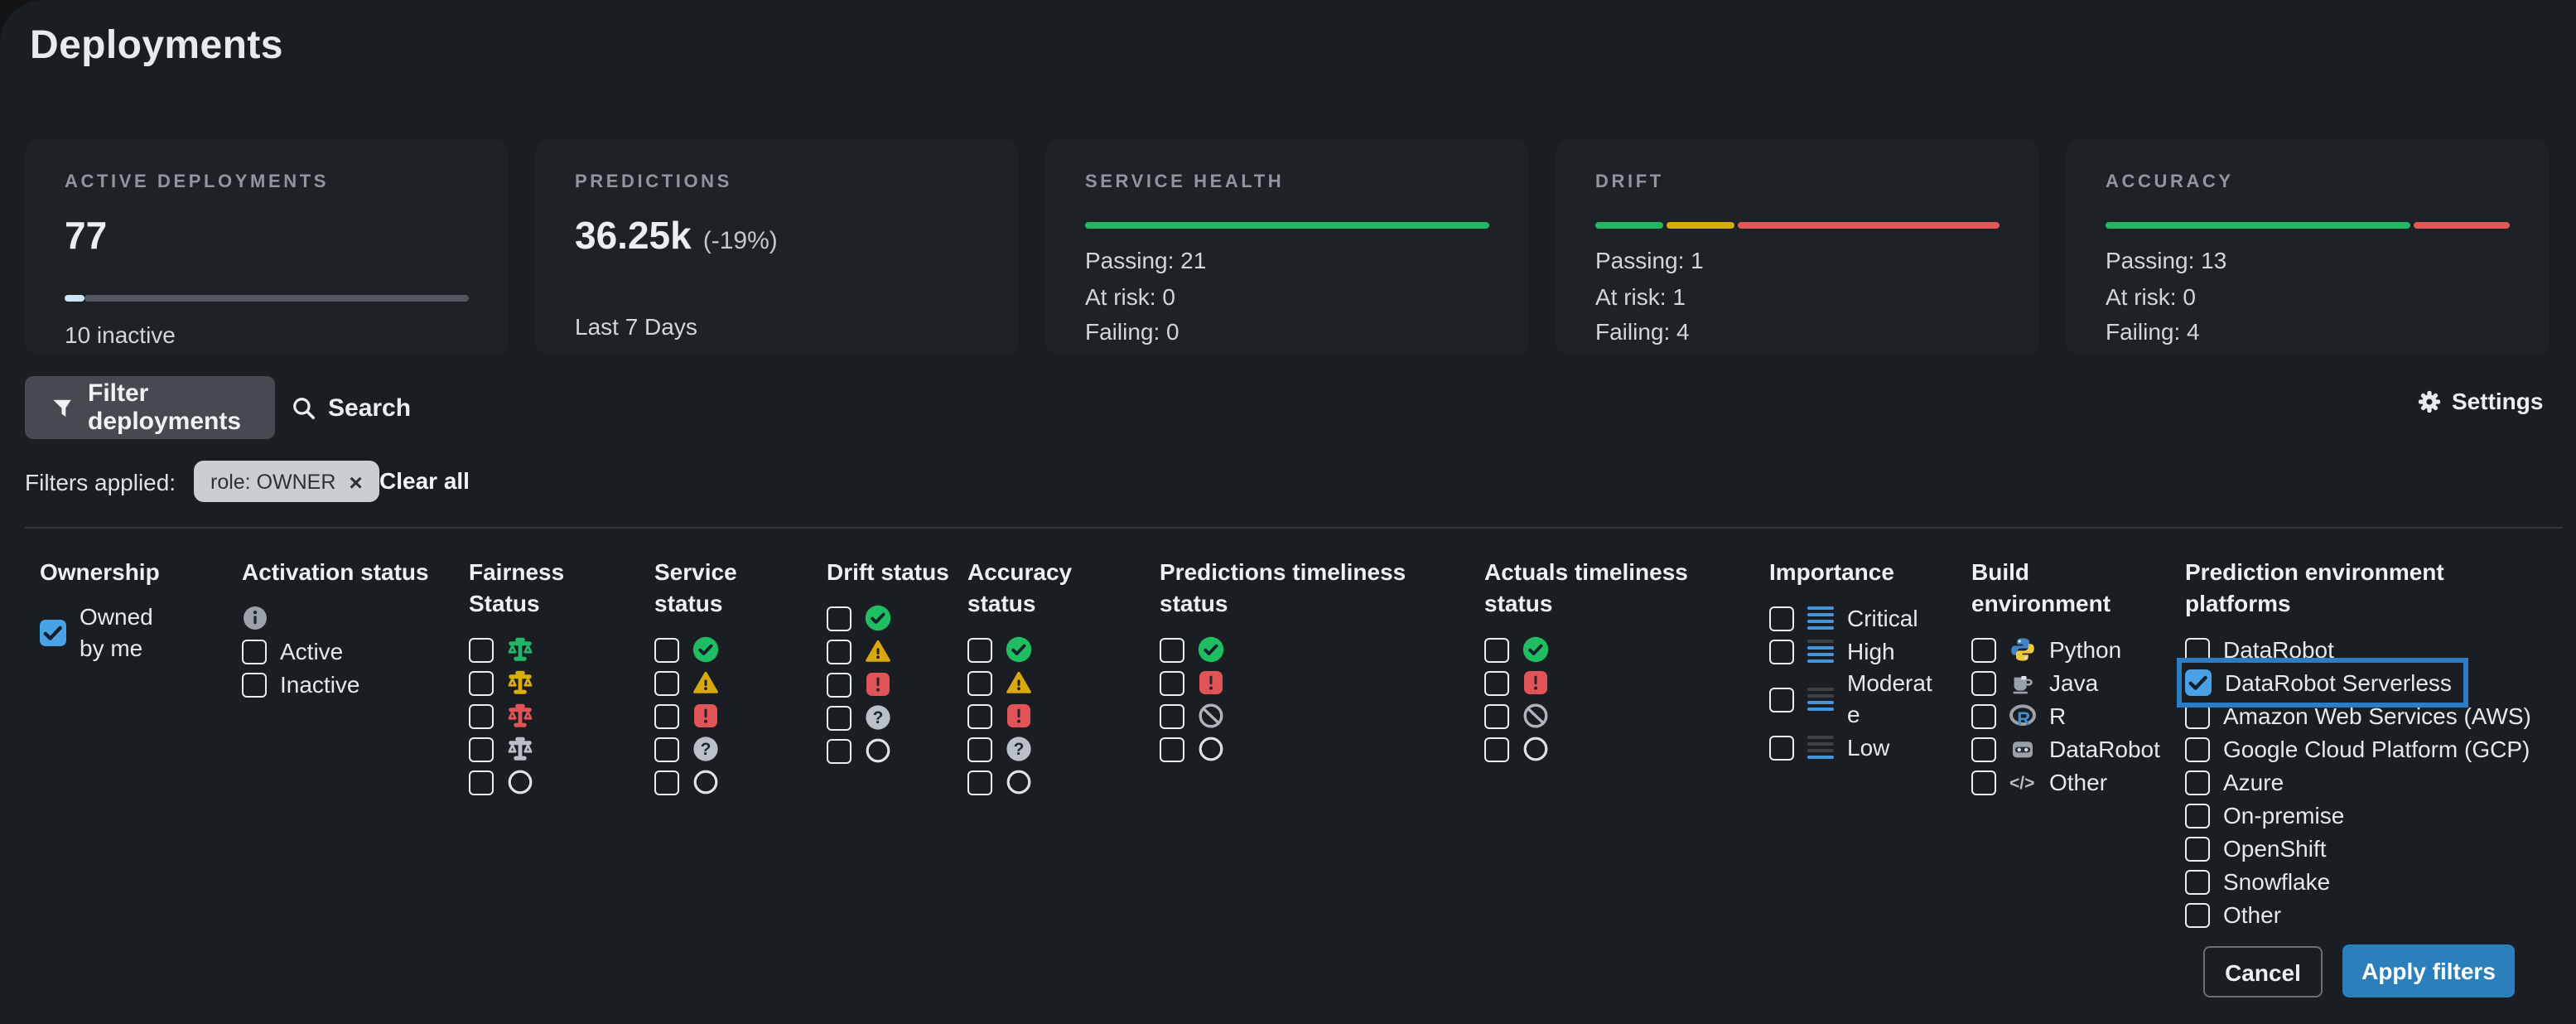 The height and width of the screenshot is (1024, 2576). Describe the element at coordinates (551, 682) in the screenshot. I see `checkbox-row-fairness-at-risk` at that location.